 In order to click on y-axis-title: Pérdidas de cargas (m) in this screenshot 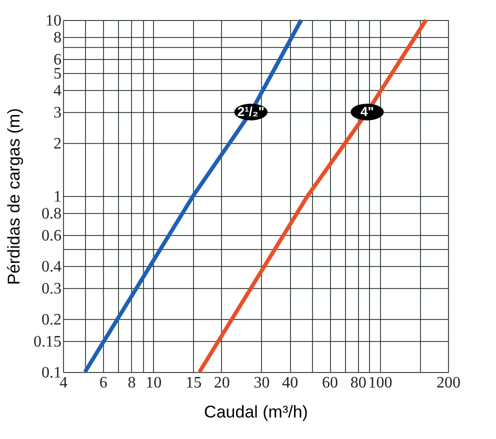, I will do `click(14, 196)`.